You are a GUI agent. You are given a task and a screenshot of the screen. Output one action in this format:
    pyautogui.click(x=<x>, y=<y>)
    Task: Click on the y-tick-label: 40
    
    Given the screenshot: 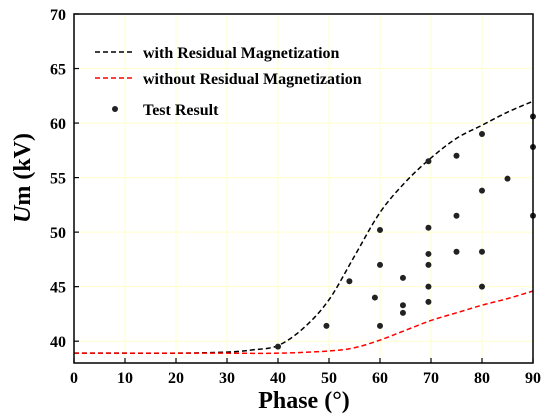 What is the action you would take?
    pyautogui.click(x=58, y=342)
    